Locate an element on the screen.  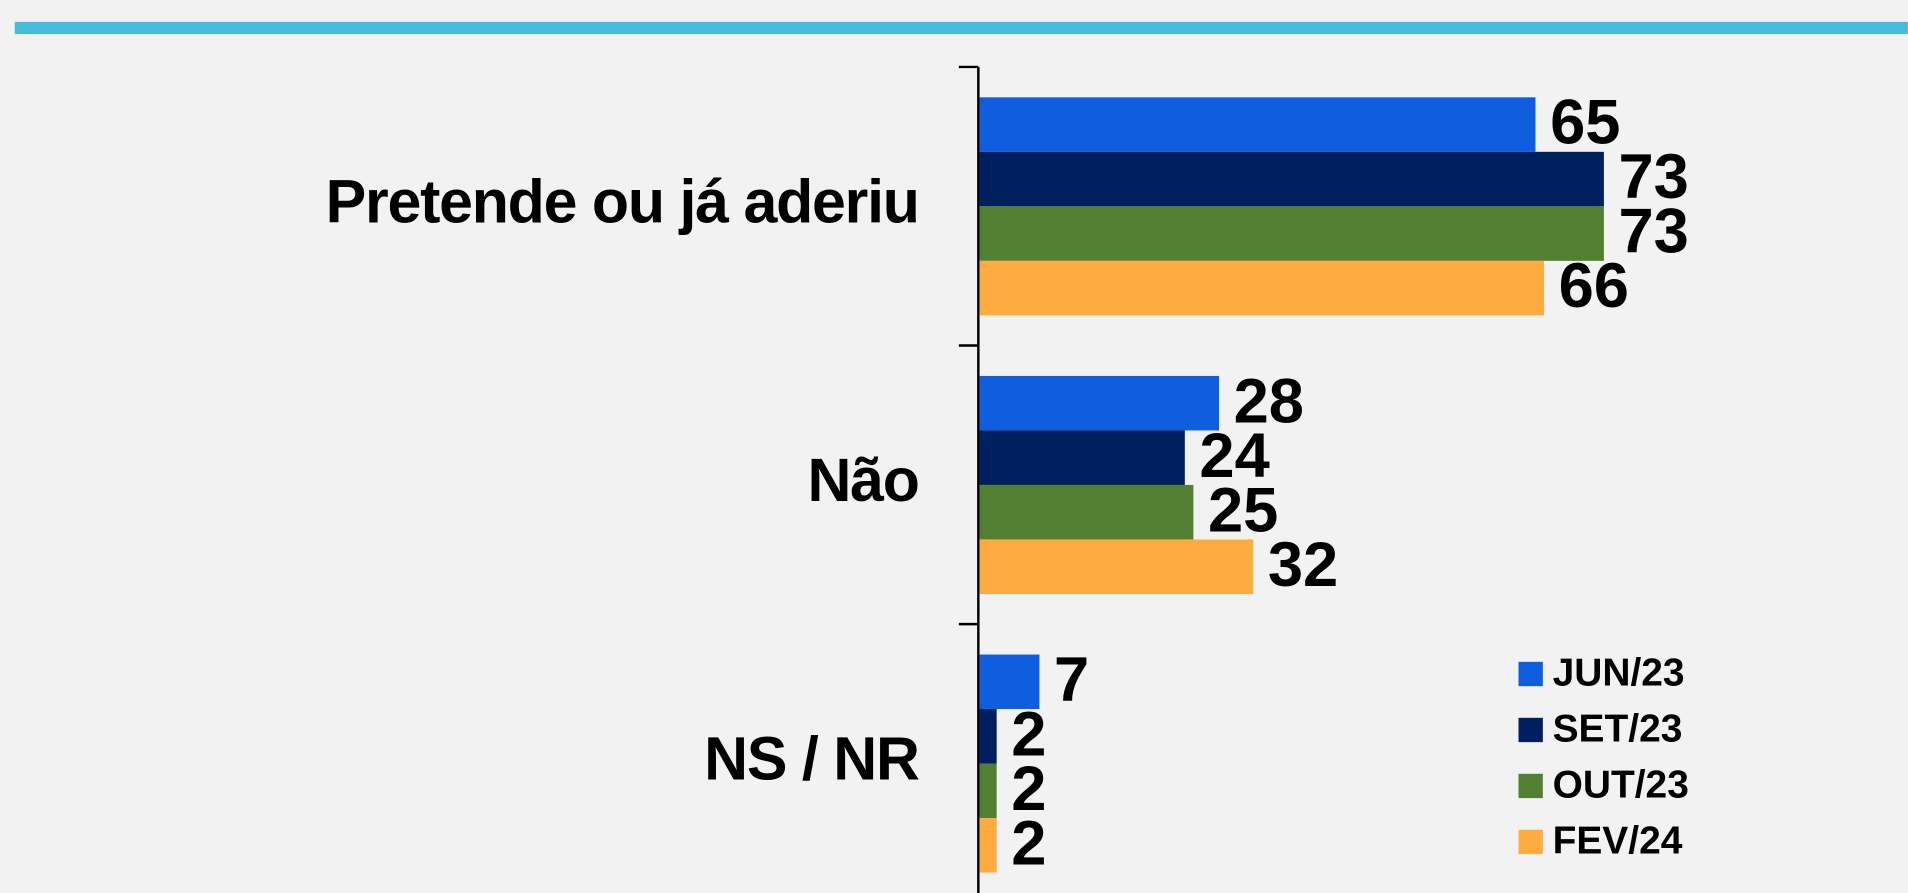
legend-label: SET/23 is located at coordinates (1618, 728).